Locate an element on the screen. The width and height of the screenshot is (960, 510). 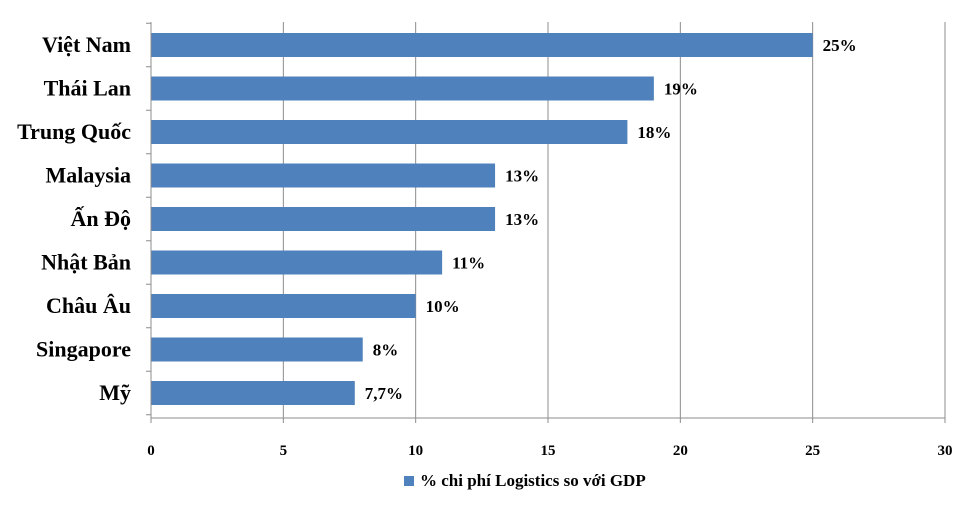
x-tick-label: 5 is located at coordinates (284, 451).